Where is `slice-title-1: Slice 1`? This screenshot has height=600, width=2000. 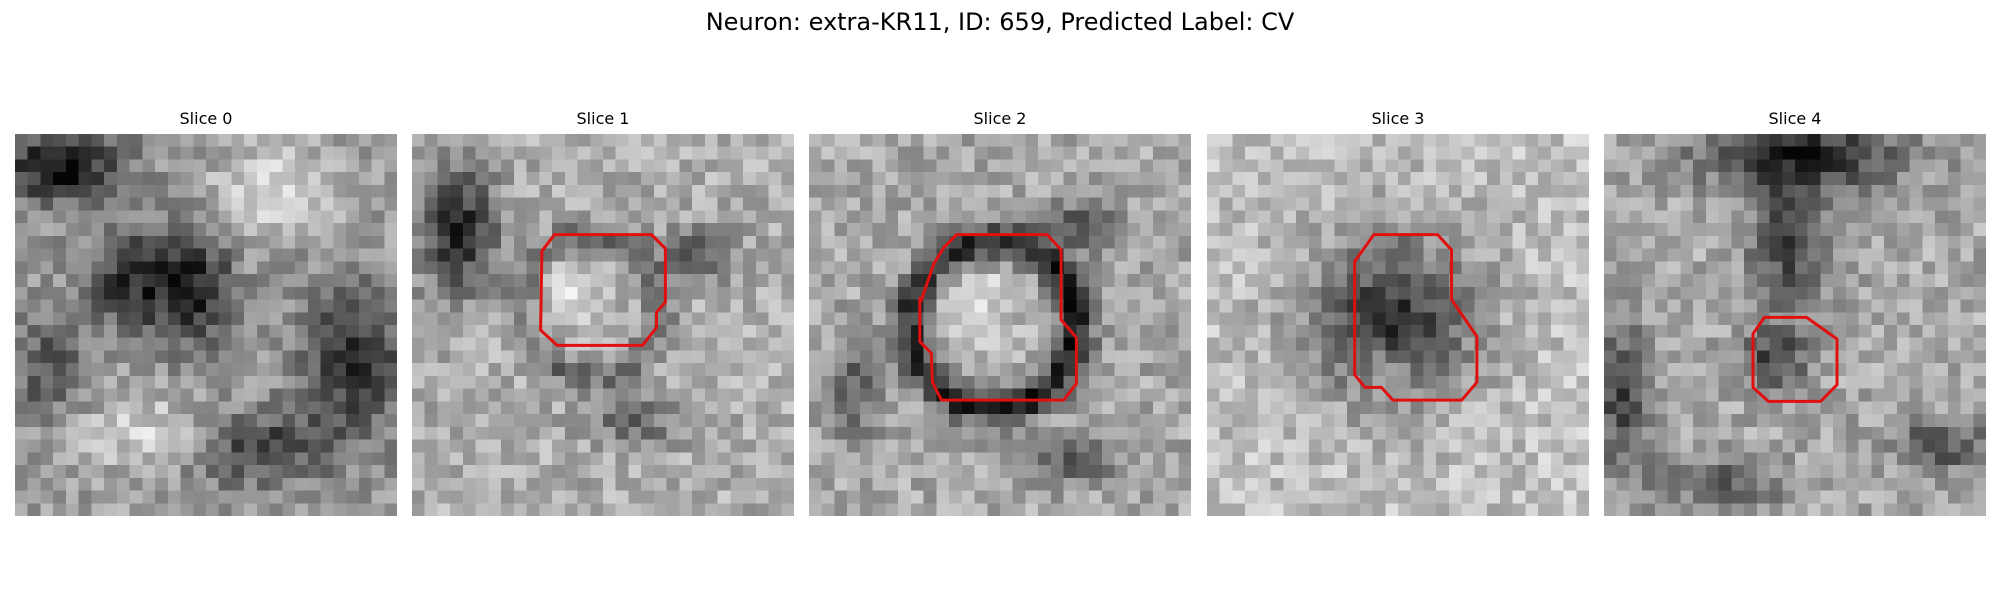 slice-title-1: Slice 1 is located at coordinates (603, 119).